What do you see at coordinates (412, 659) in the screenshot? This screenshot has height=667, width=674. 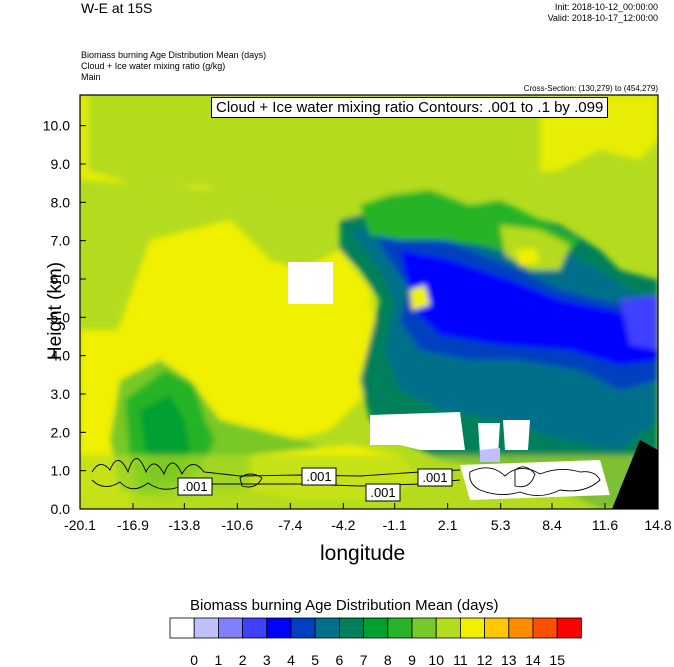 I see `label-bar-tick: 9` at bounding box center [412, 659].